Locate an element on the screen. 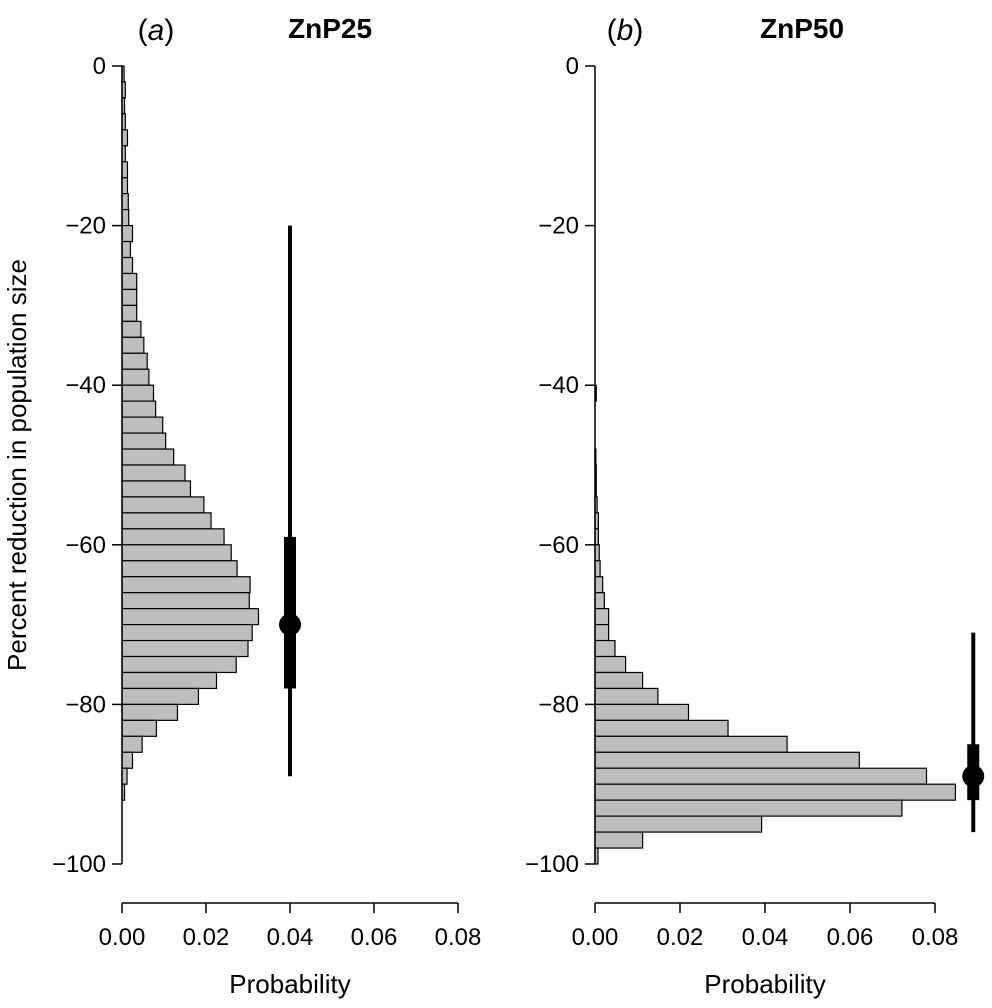  panel-title: ZnP25 is located at coordinates (330, 28).